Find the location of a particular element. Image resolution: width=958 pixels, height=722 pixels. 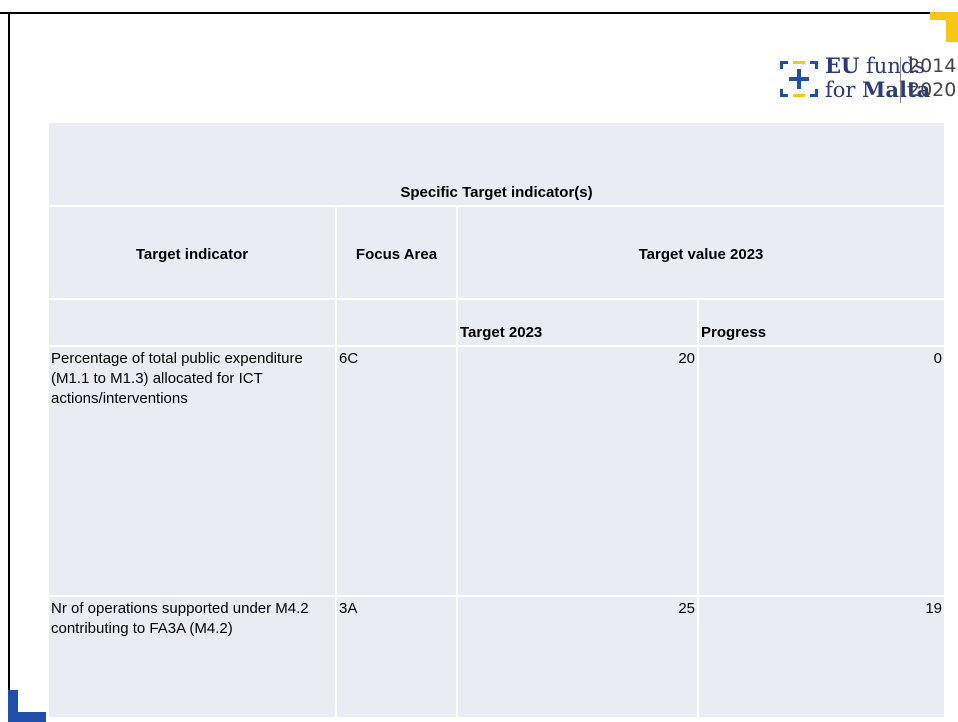

logo-malta: Malta is located at coordinates (896, 89).